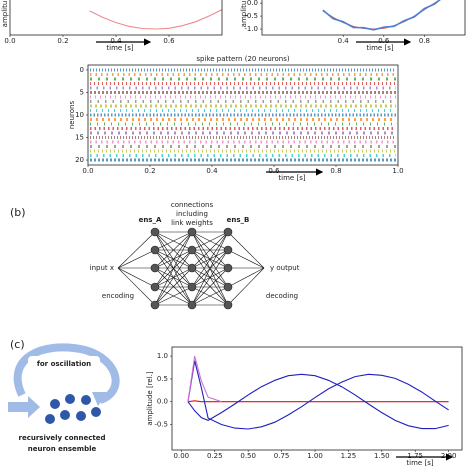  Describe the element at coordinates (315, 456) in the screenshot. I see `x-tick-label: 1.00` at that location.